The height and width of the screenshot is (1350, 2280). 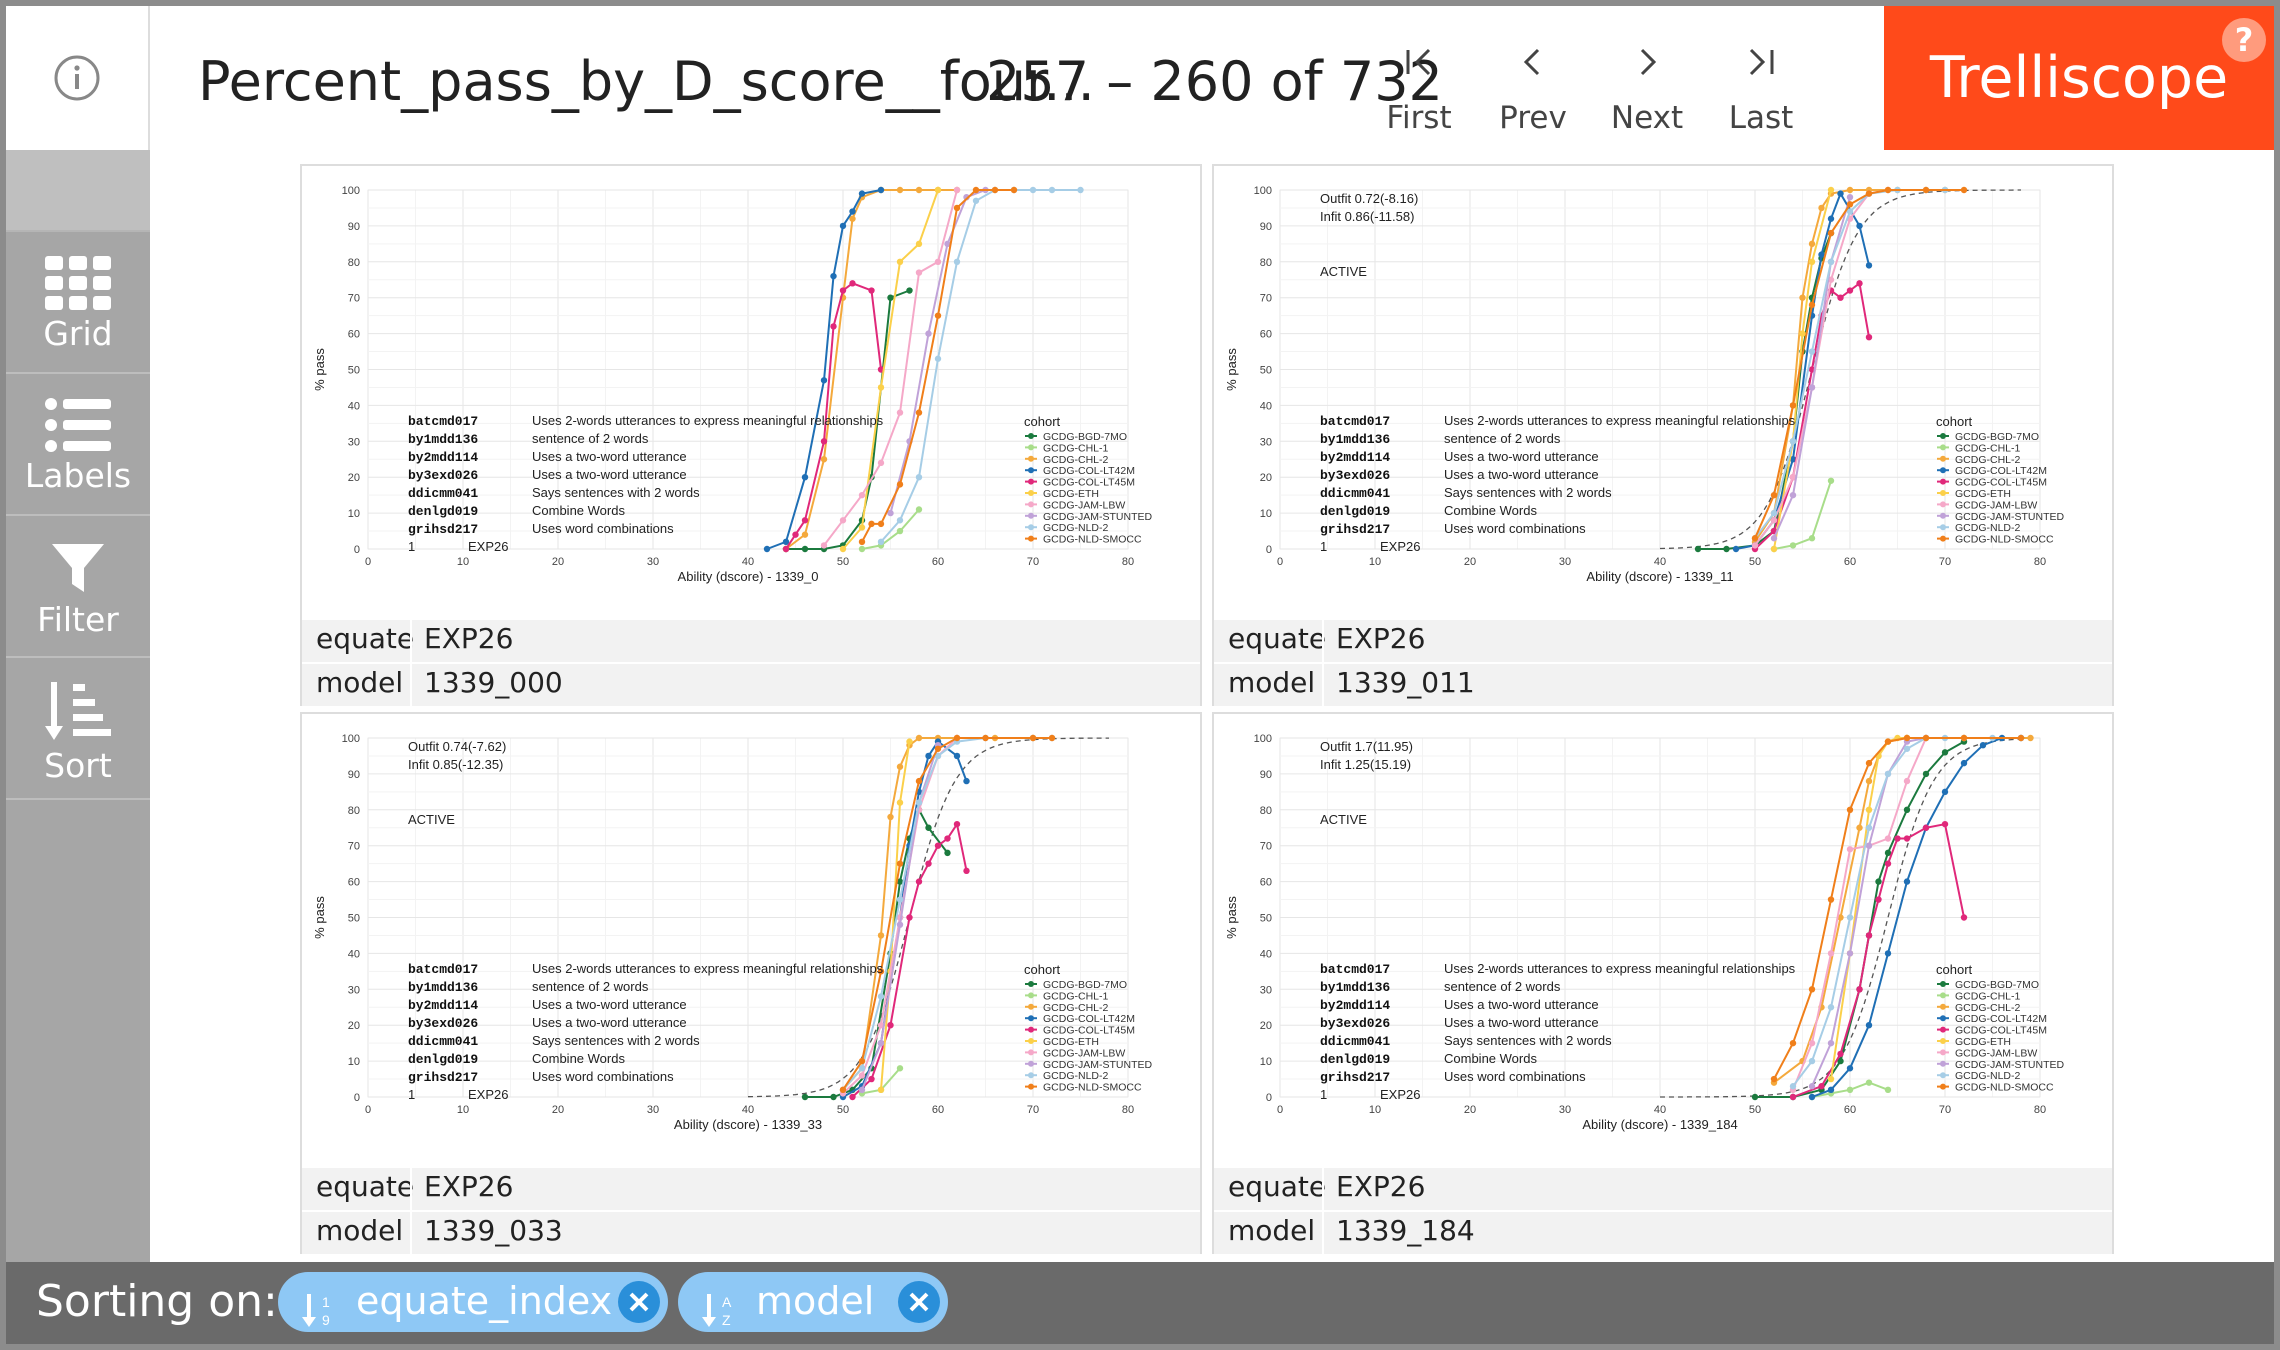 I want to click on sidebar-item-filter: Filter, so click(x=78, y=587).